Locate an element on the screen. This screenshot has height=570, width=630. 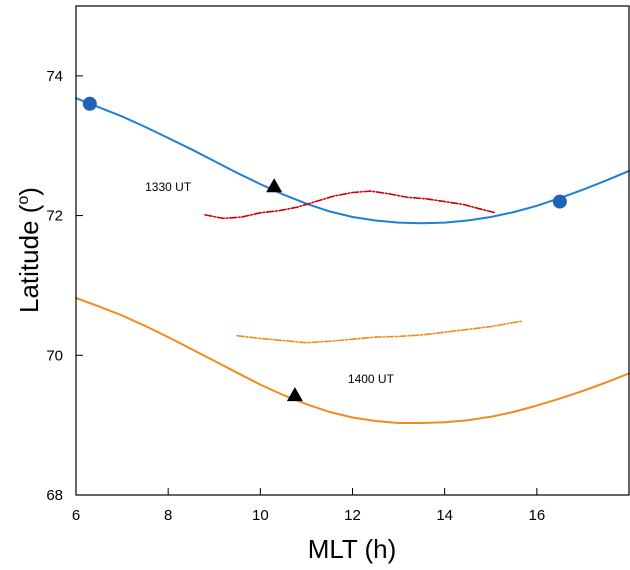
y-axis-title: Latitude (o) is located at coordinates (29, 250).